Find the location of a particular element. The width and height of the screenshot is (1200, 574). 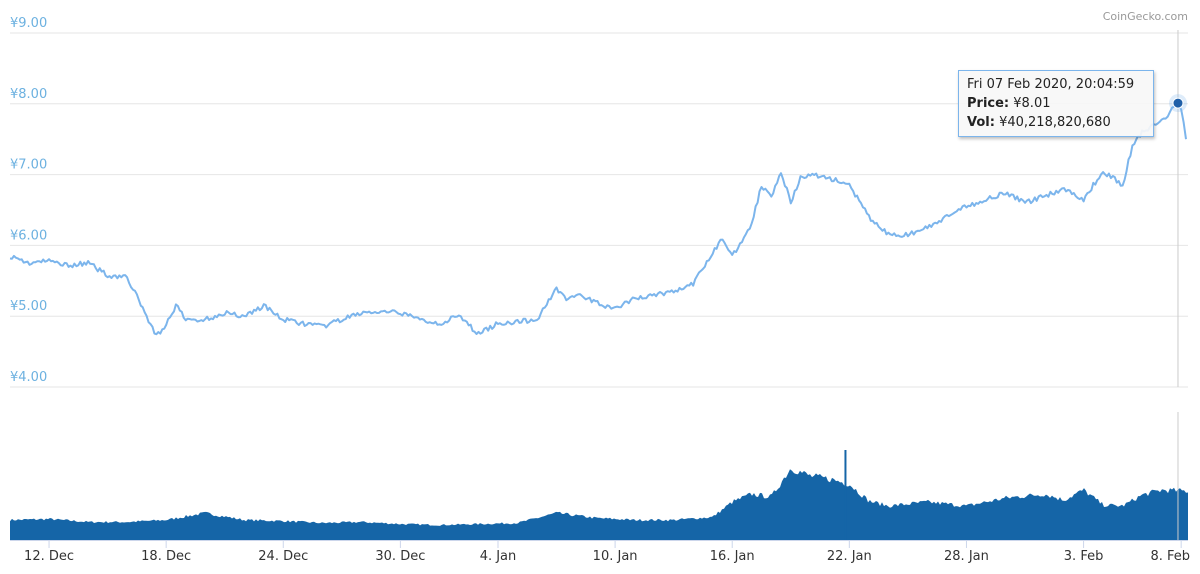

x-tick-label: 12. Dec is located at coordinates (49, 556).